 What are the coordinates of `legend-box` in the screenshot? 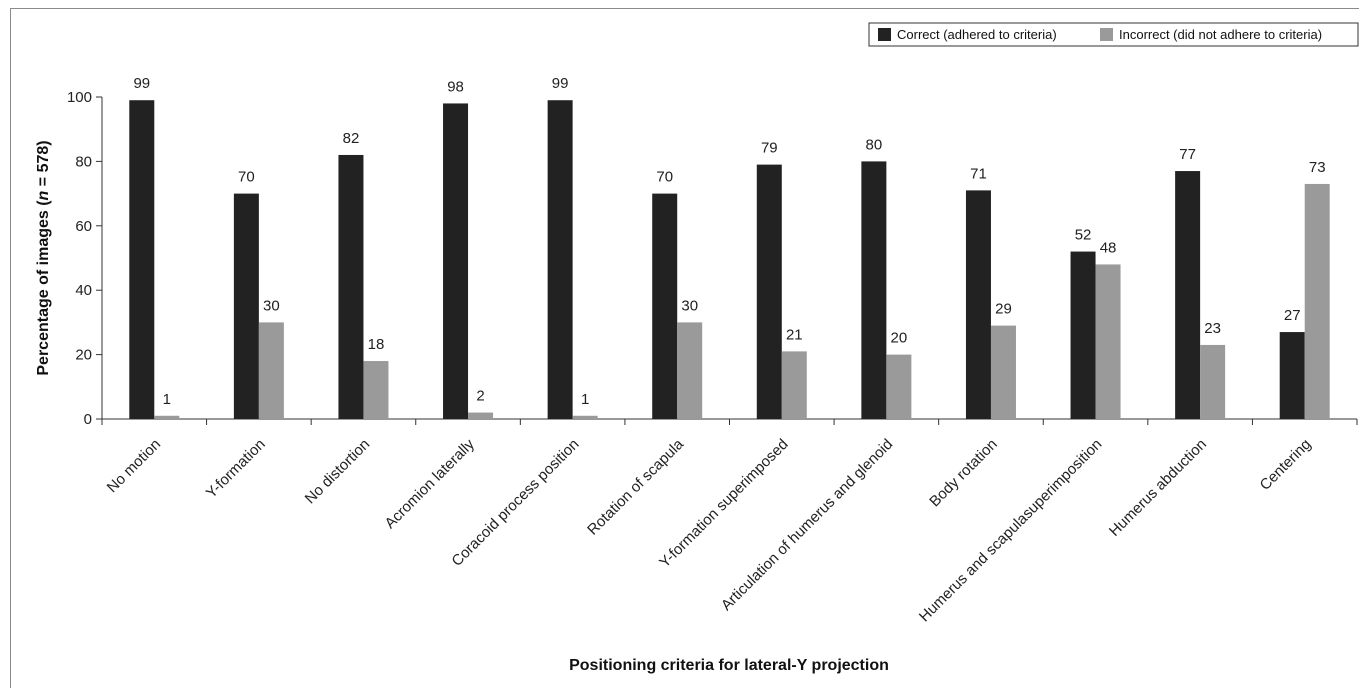 It's located at (1113, 34).